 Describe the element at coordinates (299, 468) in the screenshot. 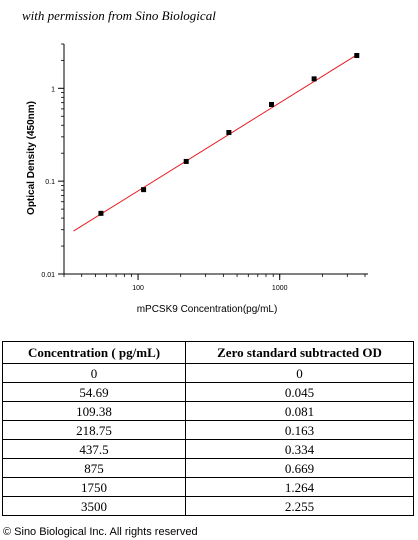

I see `cell-od: 0.669` at that location.